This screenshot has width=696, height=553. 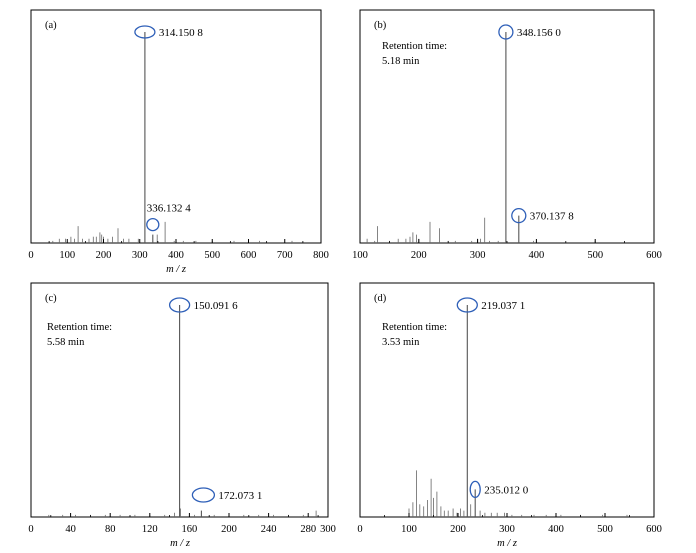 What do you see at coordinates (79, 327) in the screenshot?
I see `panel-c-retention-label: Retention time:` at bounding box center [79, 327].